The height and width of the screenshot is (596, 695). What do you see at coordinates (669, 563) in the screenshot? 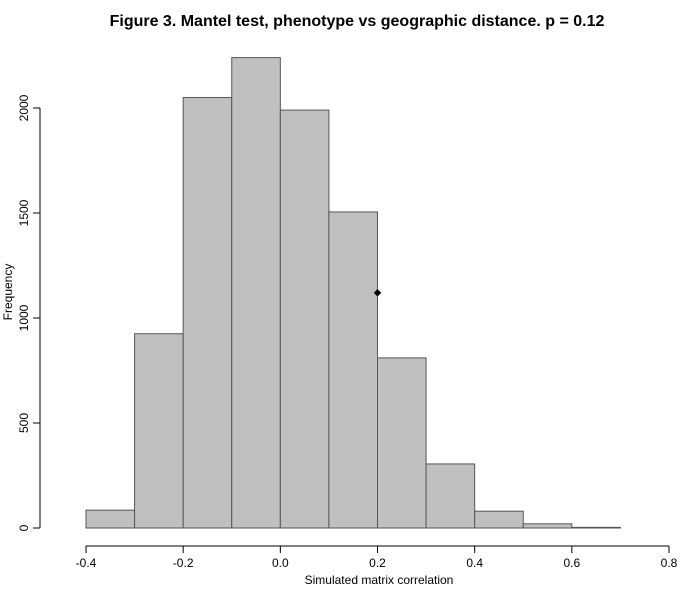
I see `x-tick-label: 0.8` at bounding box center [669, 563].